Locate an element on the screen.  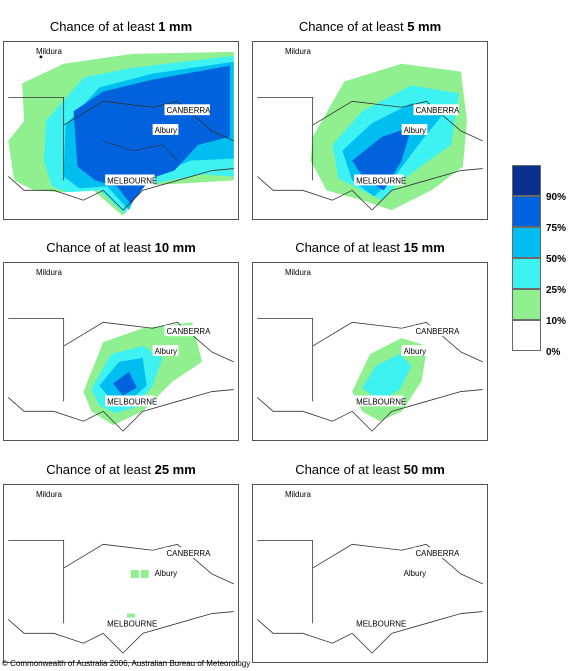
legend-label: 25% is located at coordinates (556, 290).